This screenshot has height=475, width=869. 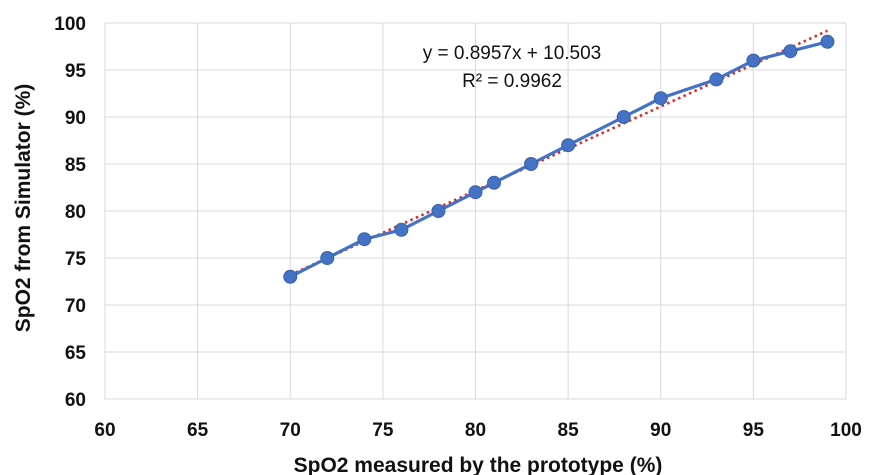 What do you see at coordinates (512, 81) in the screenshot?
I see `r-squared-label: R² = 0.9962` at bounding box center [512, 81].